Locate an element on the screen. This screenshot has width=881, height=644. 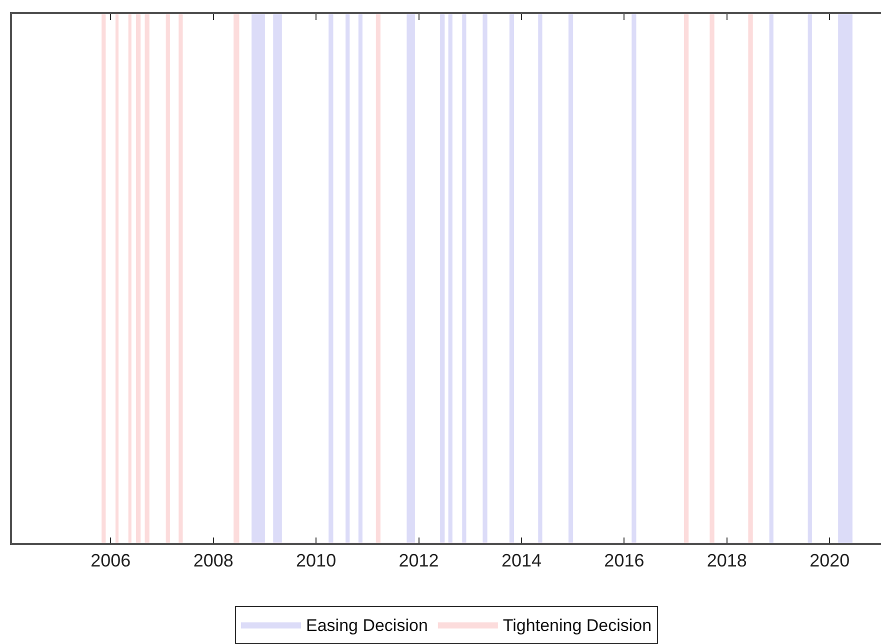
x-tick-label: 2010 is located at coordinates (316, 560).